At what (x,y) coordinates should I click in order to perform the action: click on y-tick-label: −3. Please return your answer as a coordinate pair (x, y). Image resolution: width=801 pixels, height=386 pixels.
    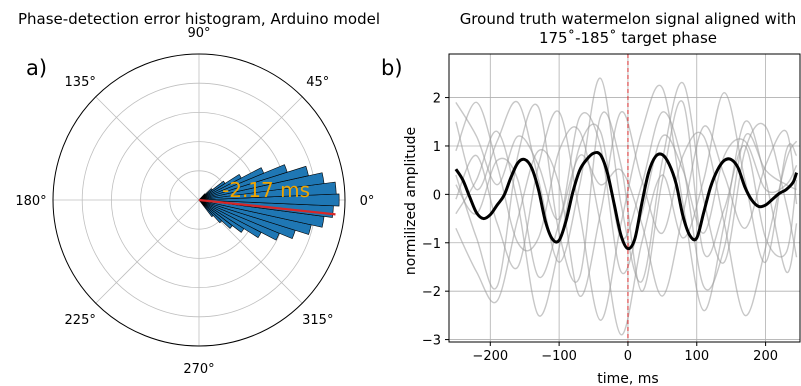
    Looking at the image, I should click on (431, 341).